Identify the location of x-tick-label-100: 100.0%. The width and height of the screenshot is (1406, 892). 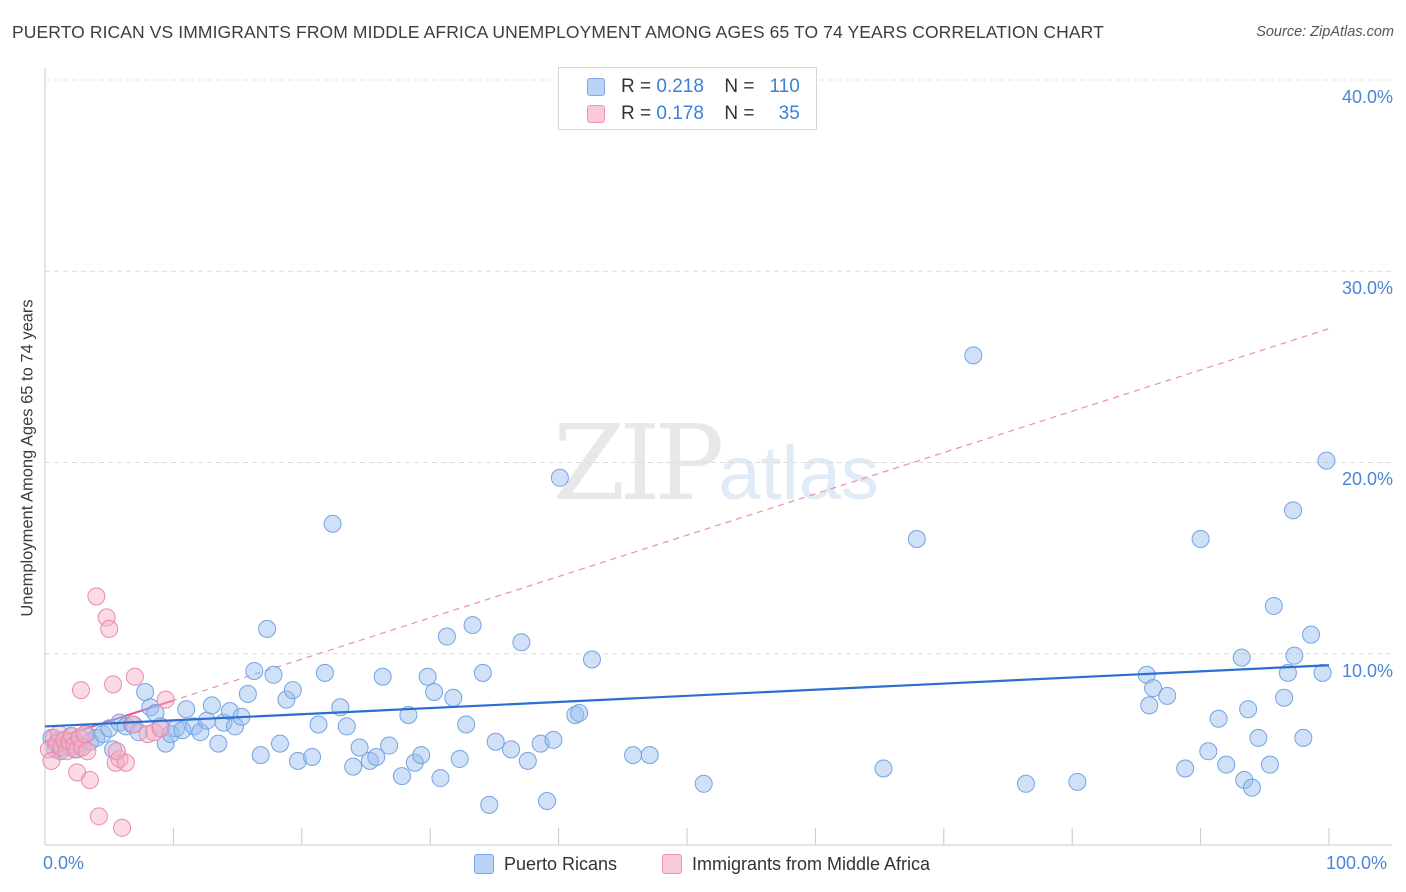
(1357, 863).